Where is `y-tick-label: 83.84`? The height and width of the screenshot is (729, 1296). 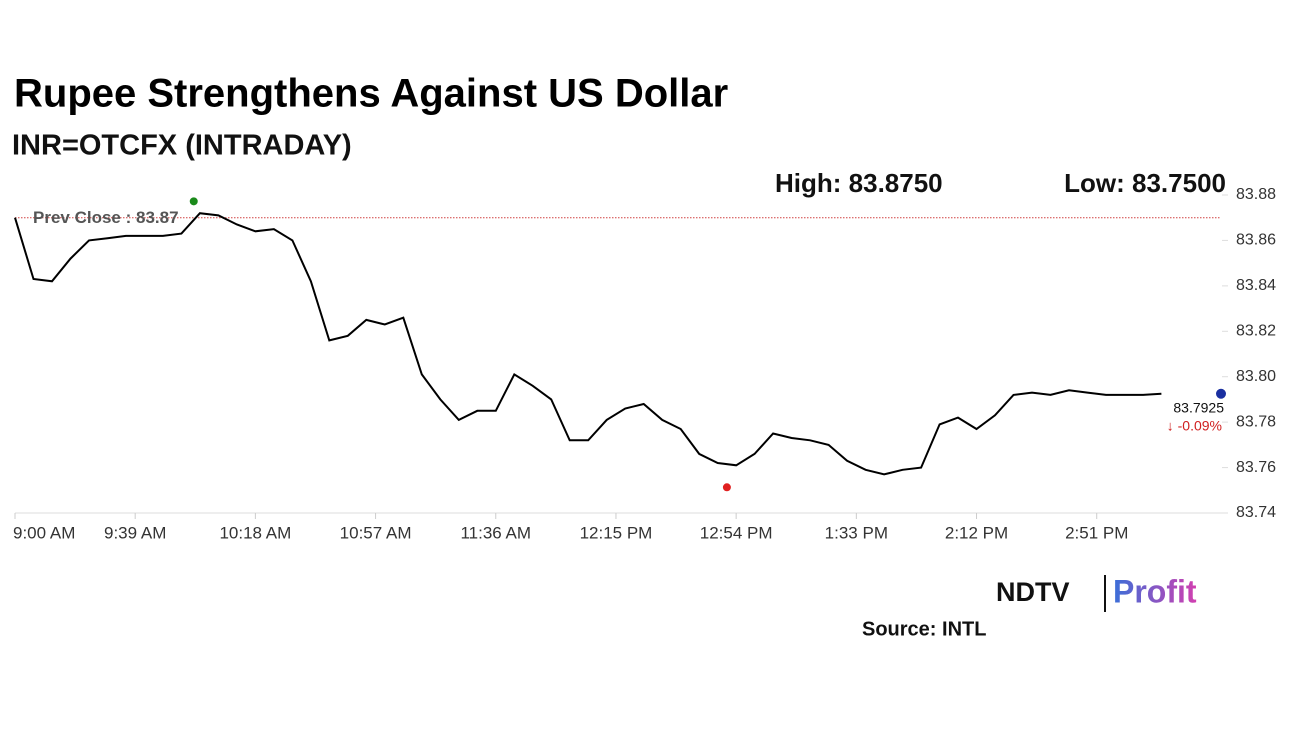
y-tick-label: 83.84 is located at coordinates (1256, 285).